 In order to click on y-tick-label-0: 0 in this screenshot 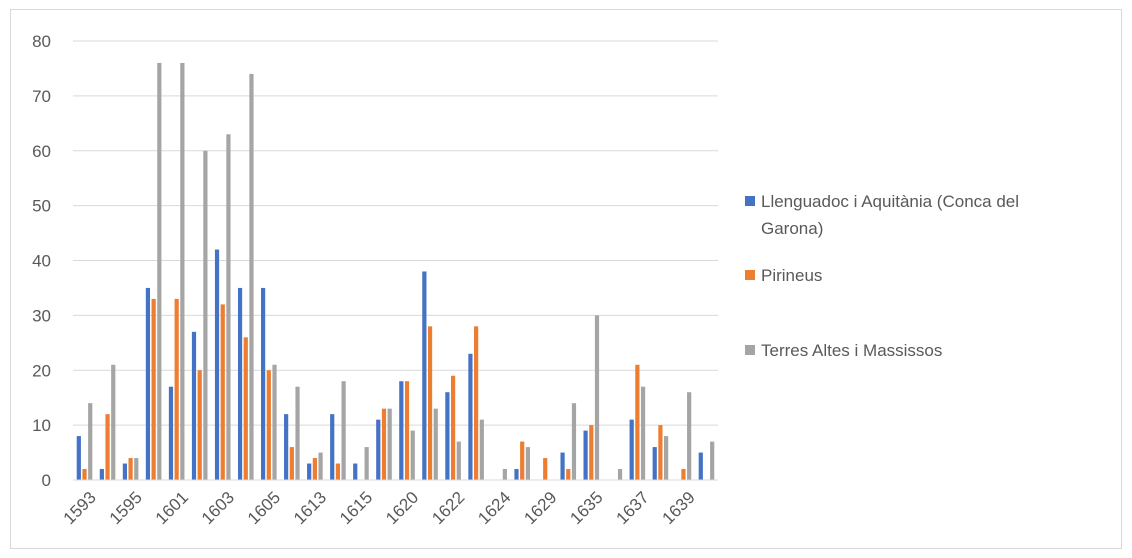, I will do `click(46, 480)`.